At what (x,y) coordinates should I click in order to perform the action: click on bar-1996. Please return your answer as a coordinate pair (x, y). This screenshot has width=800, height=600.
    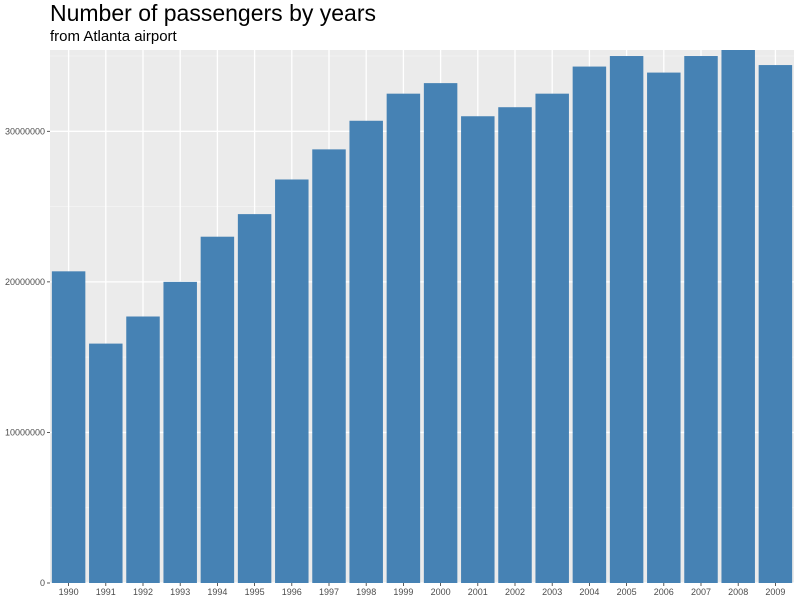
    Looking at the image, I should click on (292, 381).